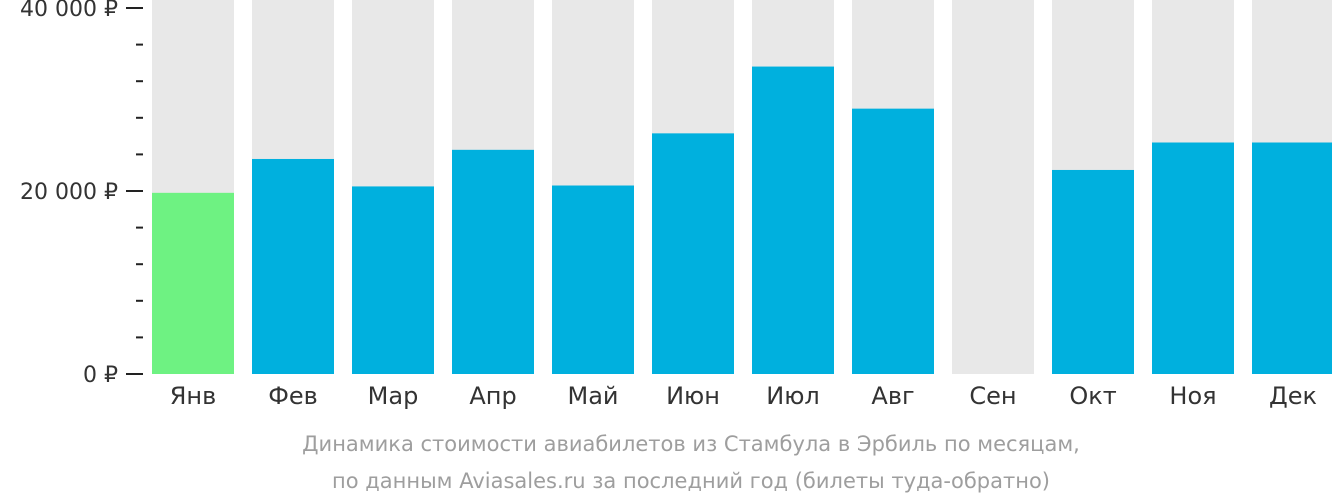 The width and height of the screenshot is (1332, 502). What do you see at coordinates (193, 396) in the screenshot?
I see `x-tick-label: Янв` at bounding box center [193, 396].